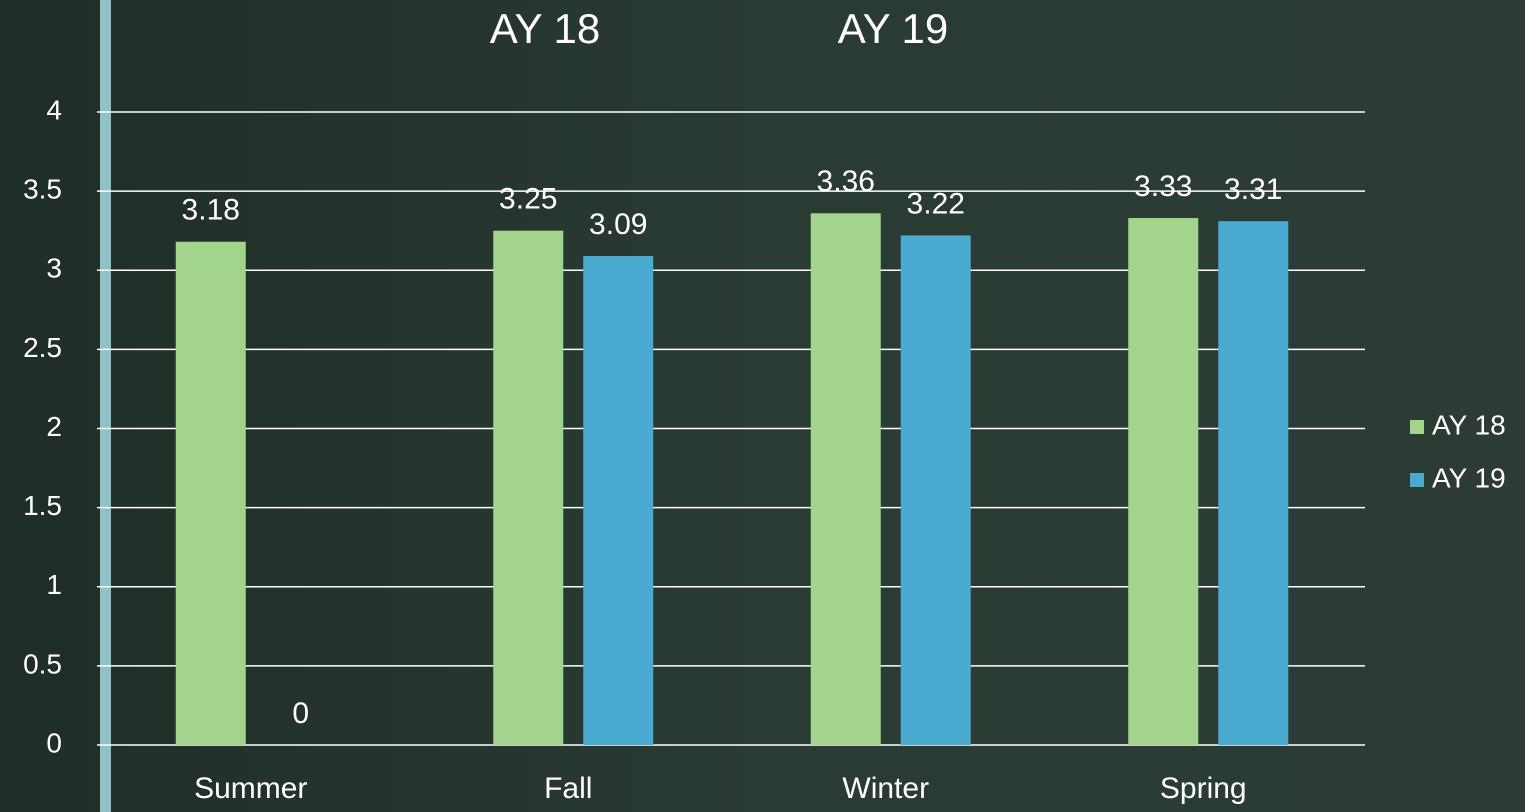 This screenshot has width=1525, height=812. Describe the element at coordinates (846, 181) in the screenshot. I see `data-label: 3.36` at that location.